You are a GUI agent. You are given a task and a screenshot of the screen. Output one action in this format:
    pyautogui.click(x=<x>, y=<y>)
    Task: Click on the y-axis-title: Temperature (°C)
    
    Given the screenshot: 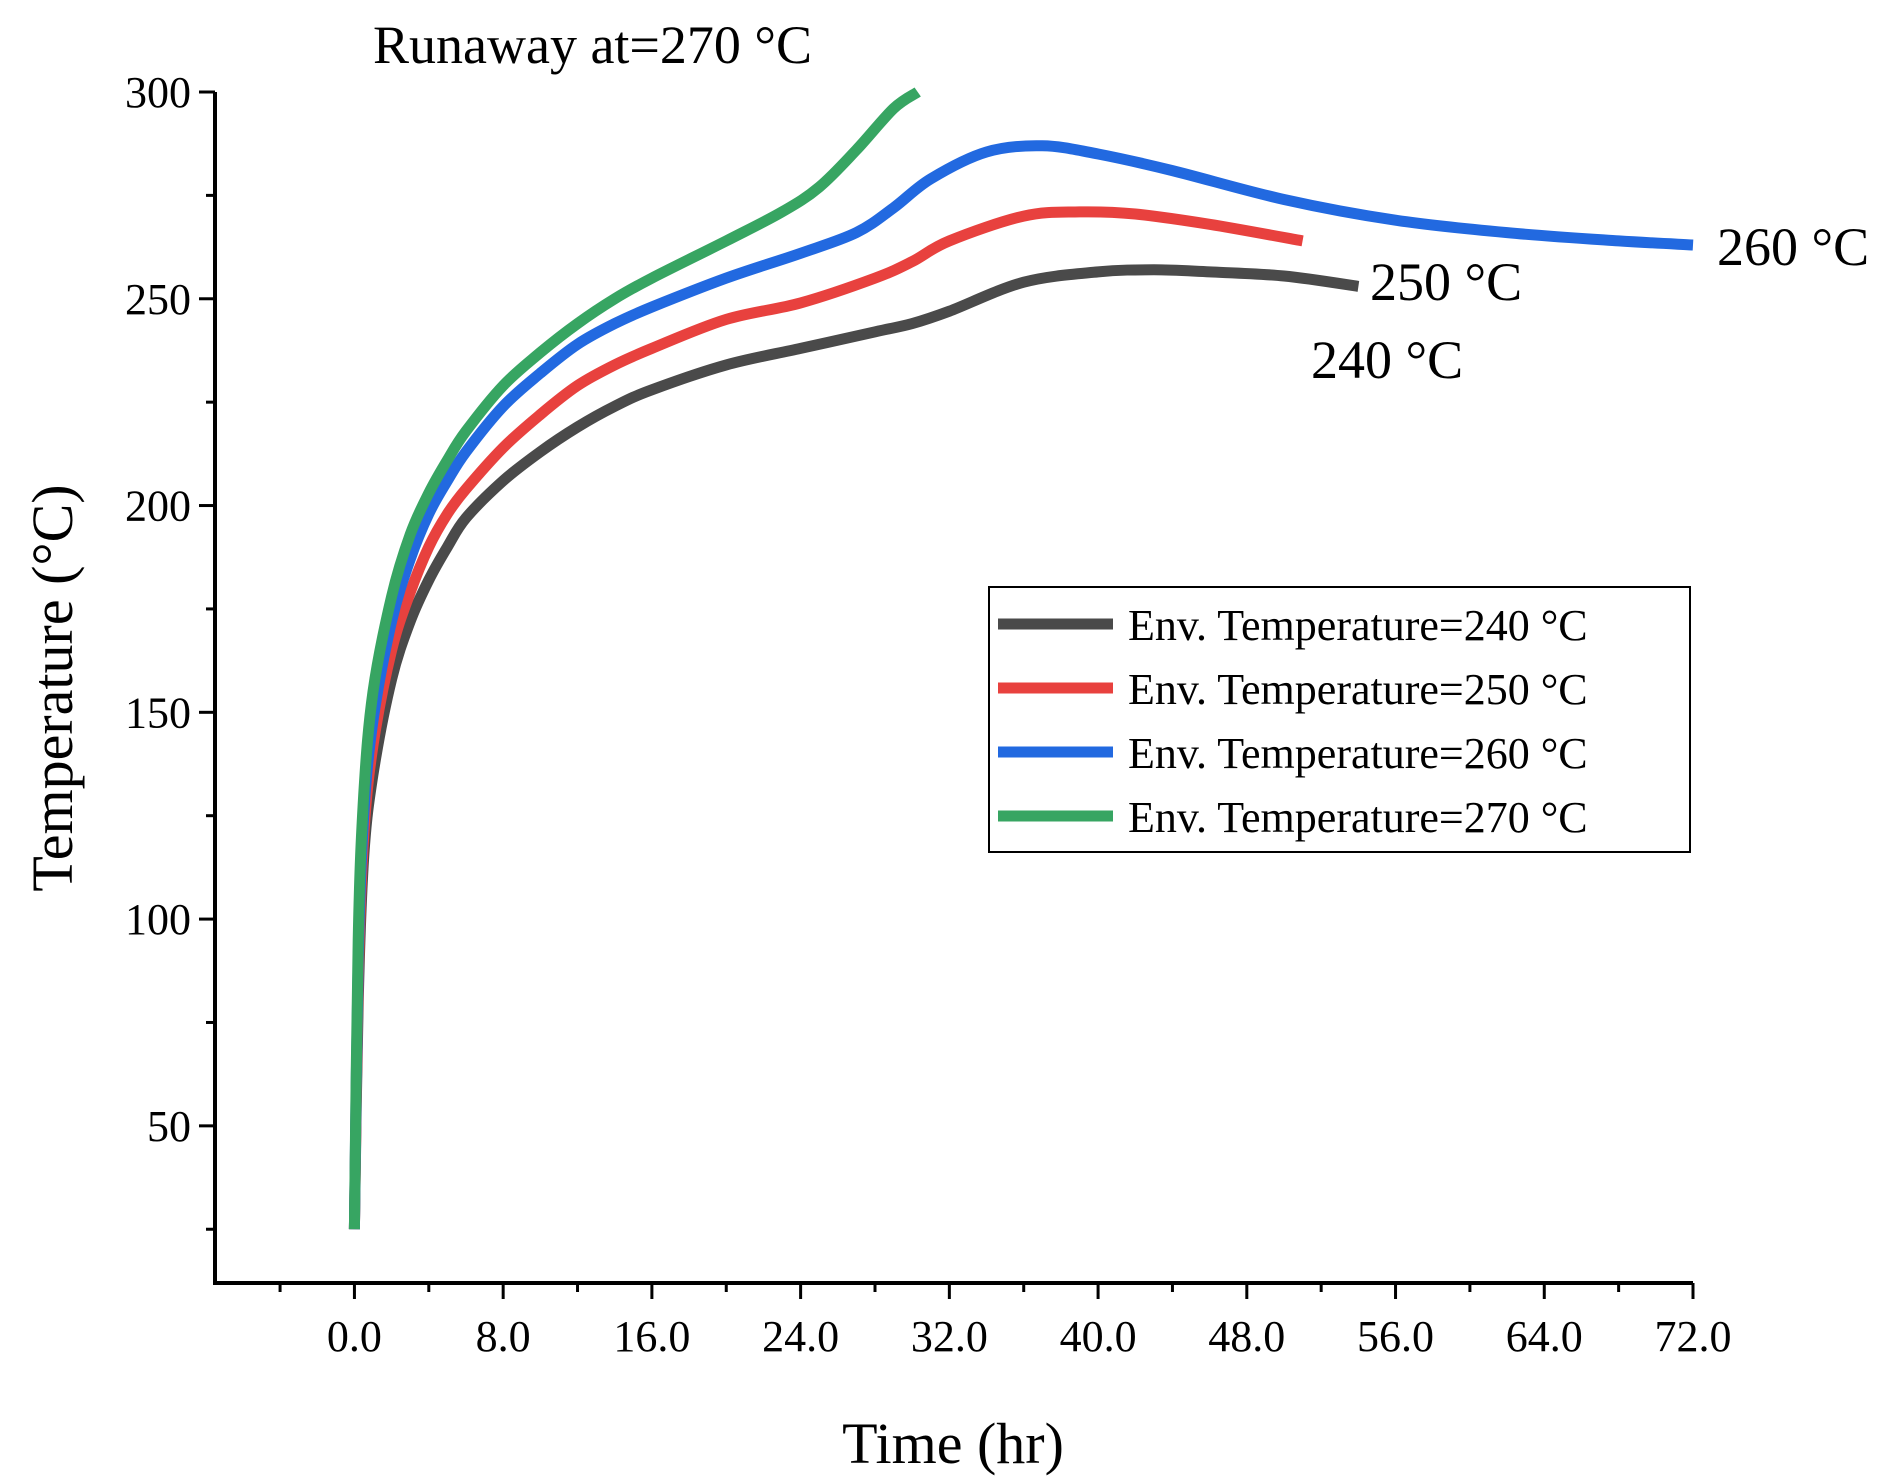 What is the action you would take?
    pyautogui.click(x=52, y=687)
    